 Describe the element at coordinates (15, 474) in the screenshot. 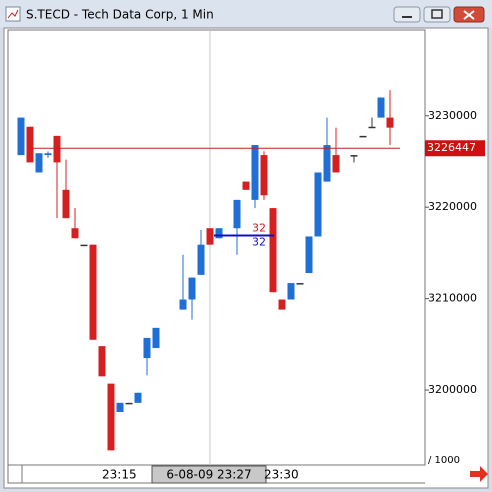

I see `scroll-box` at that location.